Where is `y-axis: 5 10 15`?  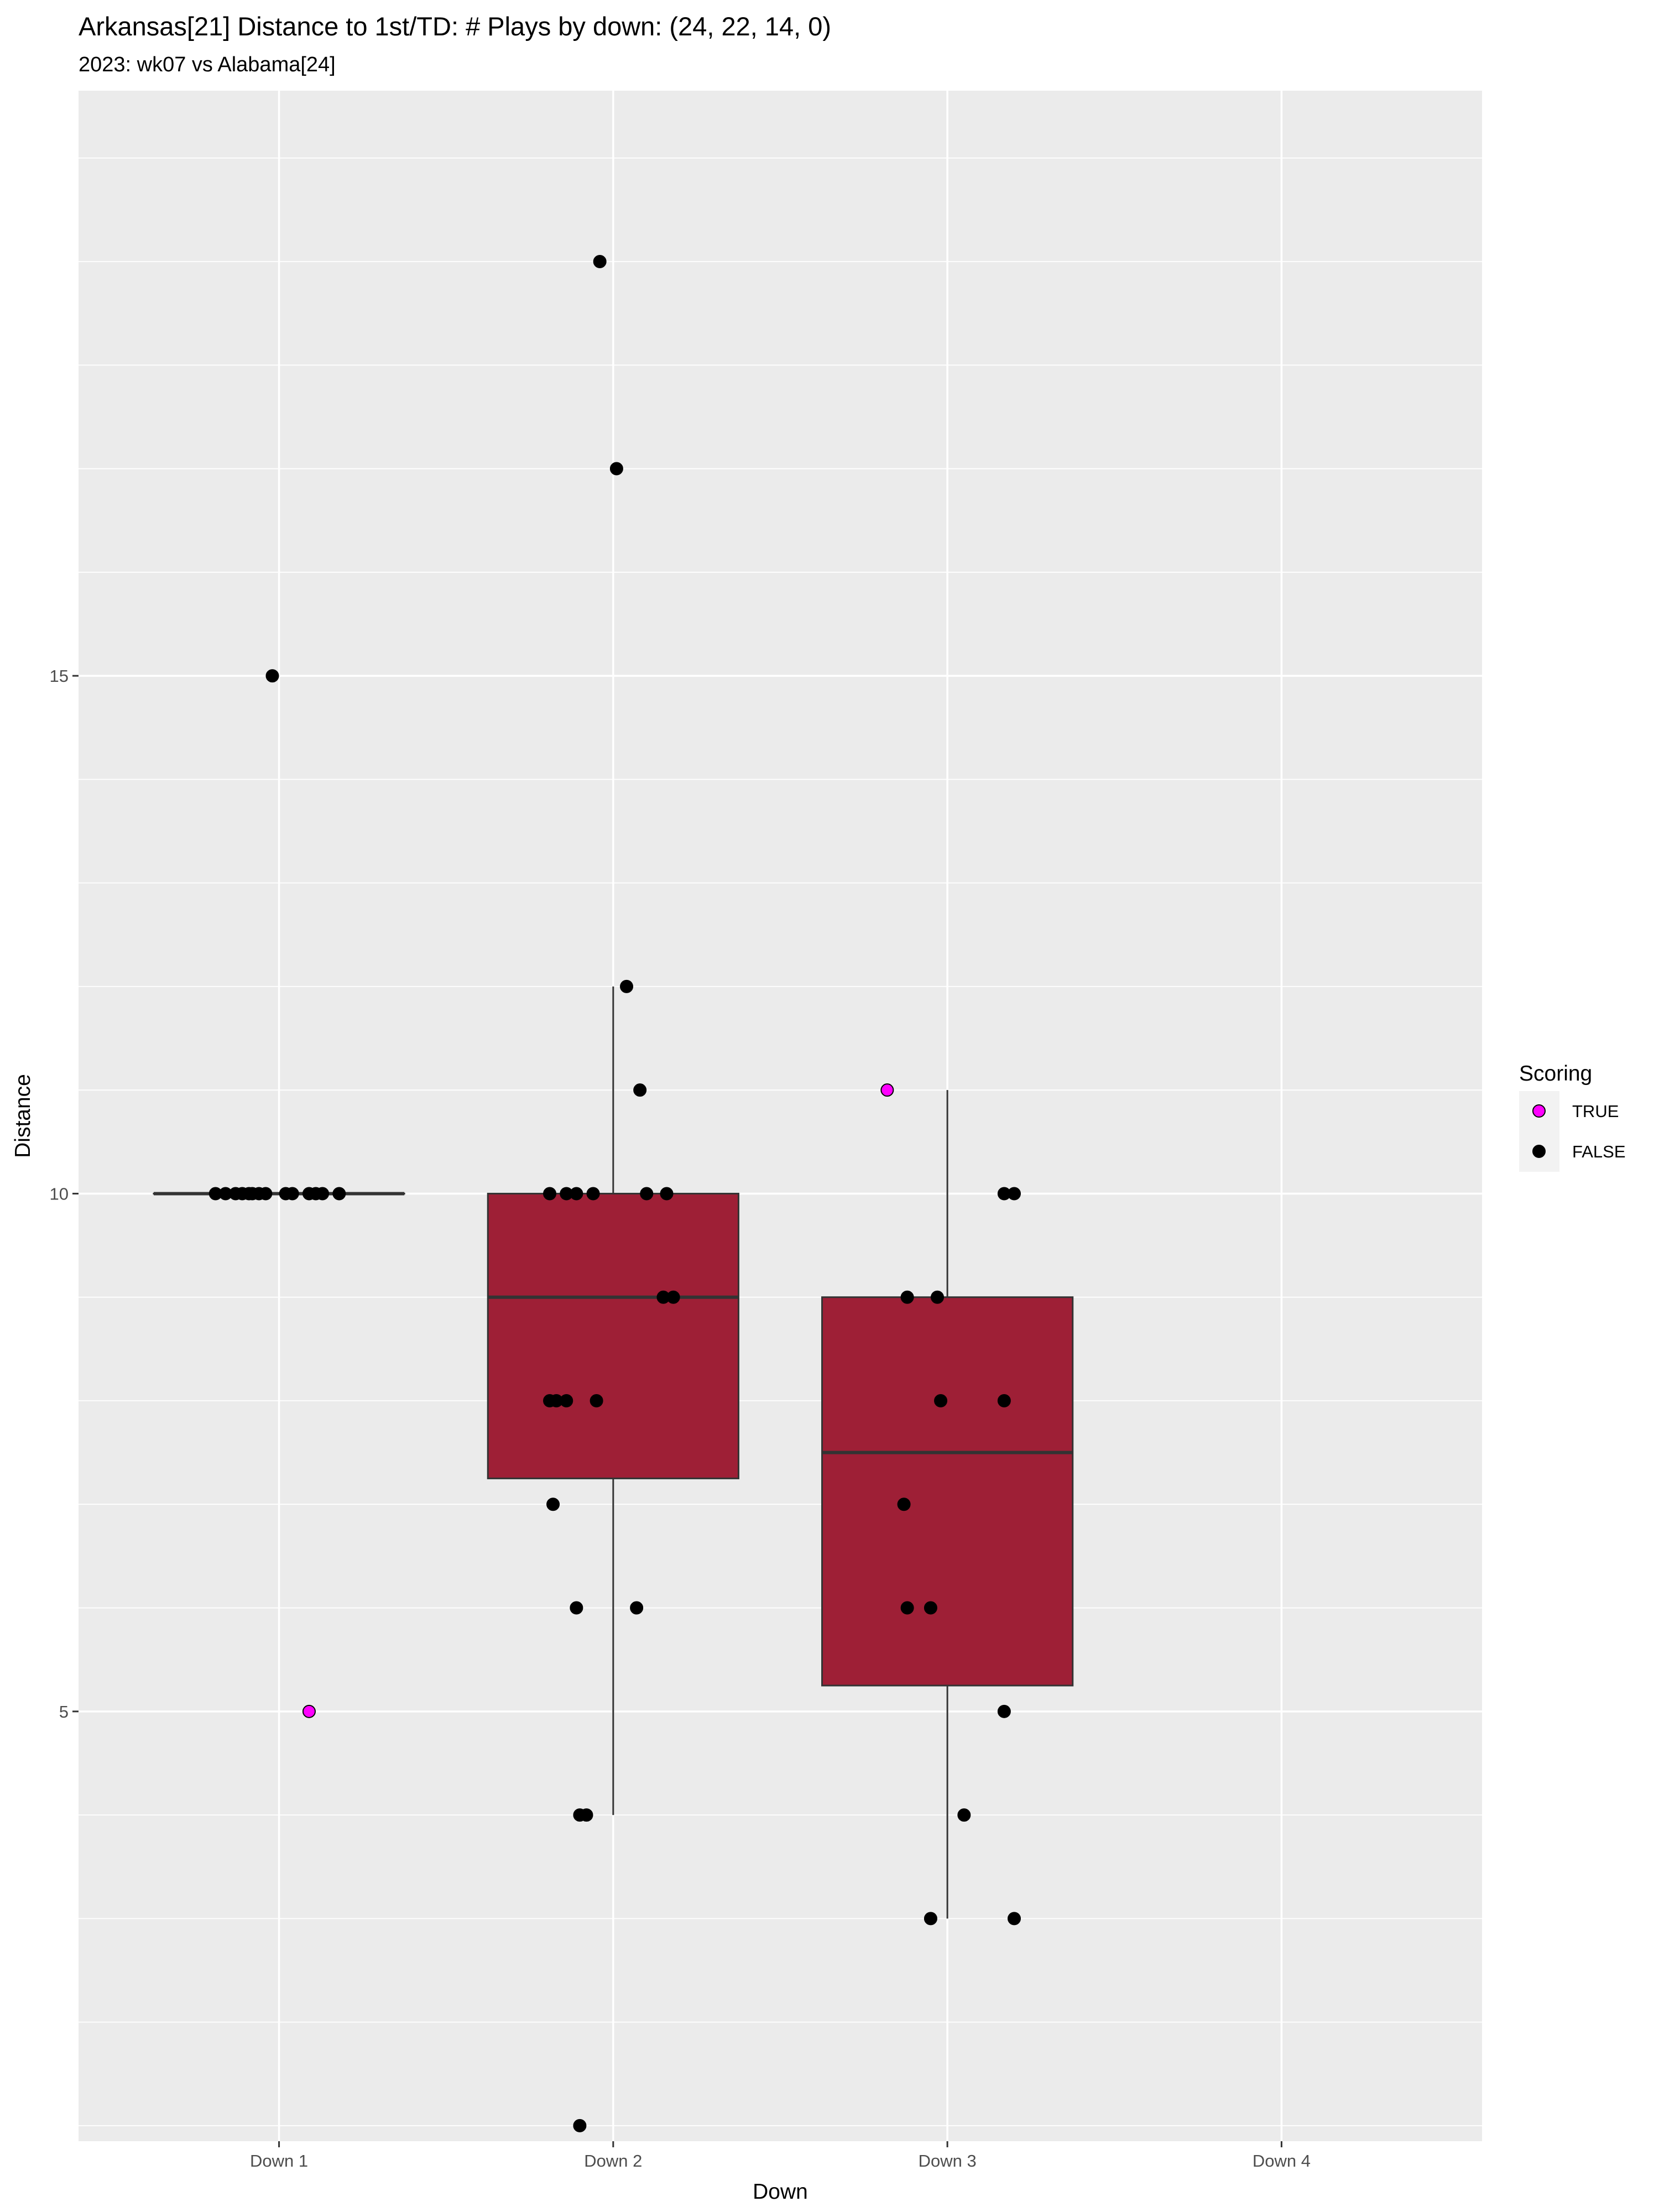 y-axis: 5 10 15 is located at coordinates (65, 1194).